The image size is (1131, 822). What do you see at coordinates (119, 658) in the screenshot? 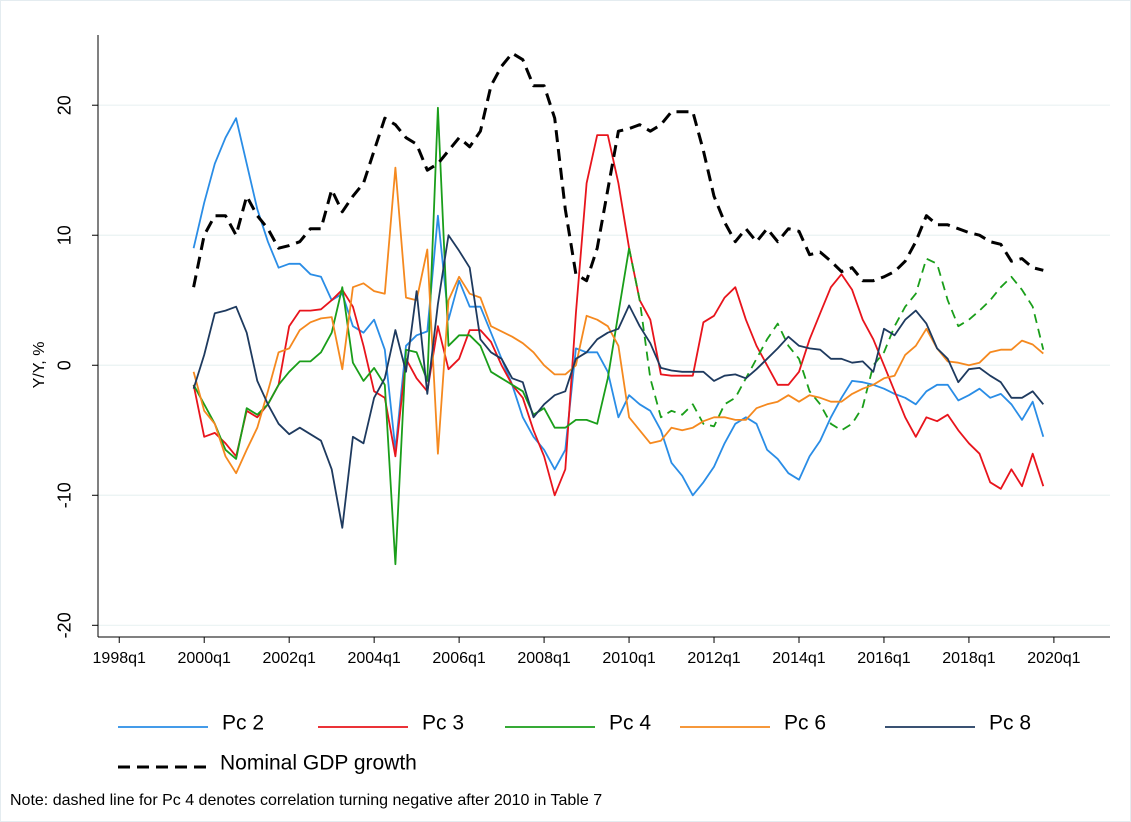
I see `x-tick-label: 1998q1` at bounding box center [119, 658].